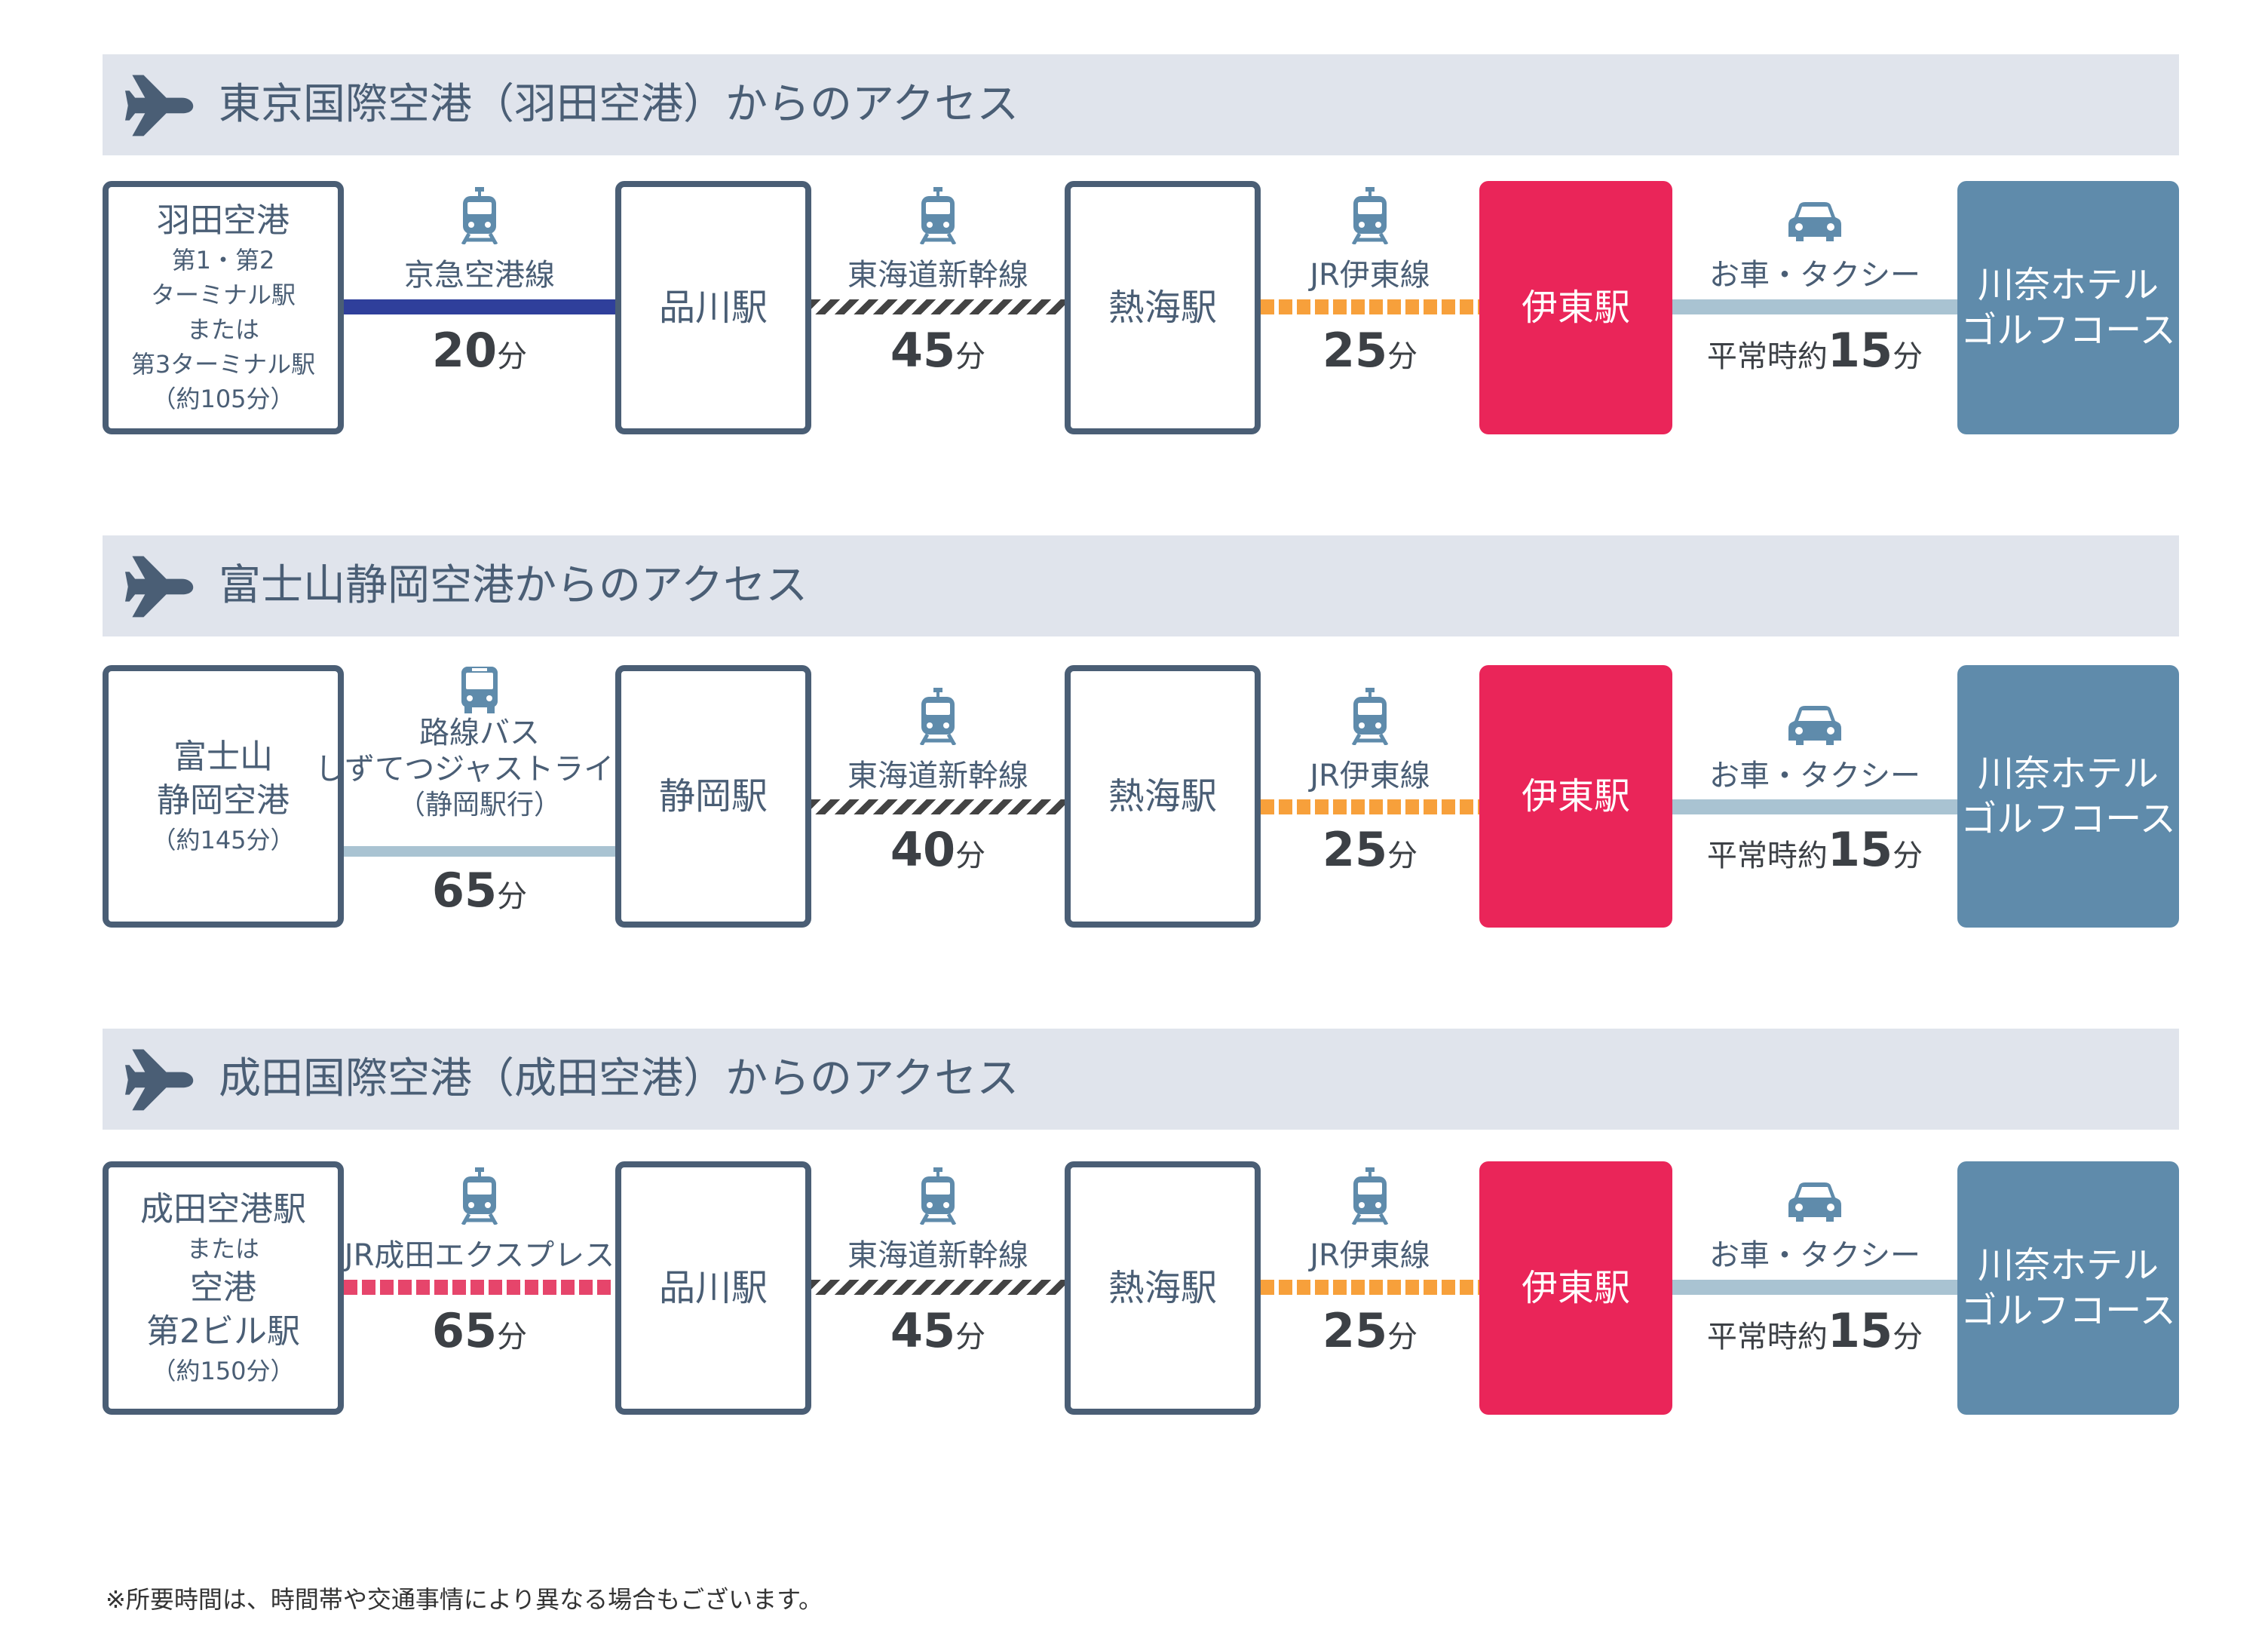 The image size is (2268, 1647). I want to click on station-node: 品川駅, so click(713, 307).